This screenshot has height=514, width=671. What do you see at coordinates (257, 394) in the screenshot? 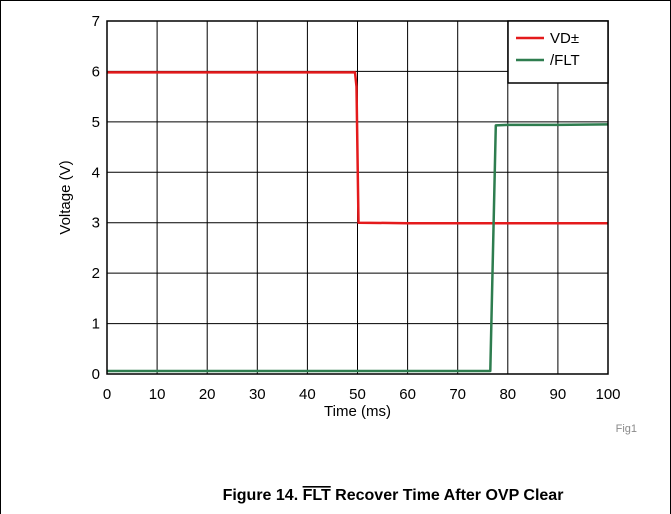
I see `x-tick-label: 30` at bounding box center [257, 394].